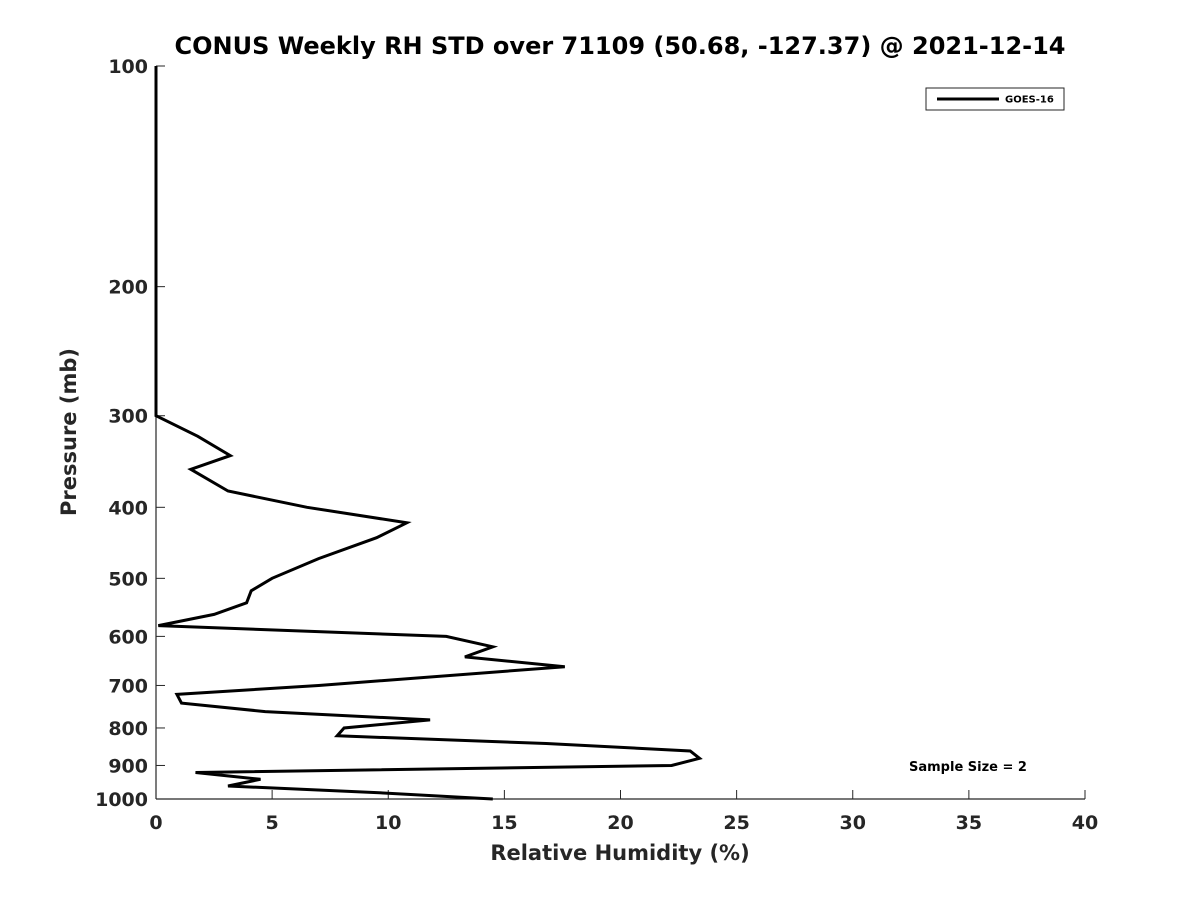 Image resolution: width=1200 pixels, height=900 pixels. Describe the element at coordinates (128, 417) in the screenshot. I see `y-tick-label: 300` at that location.